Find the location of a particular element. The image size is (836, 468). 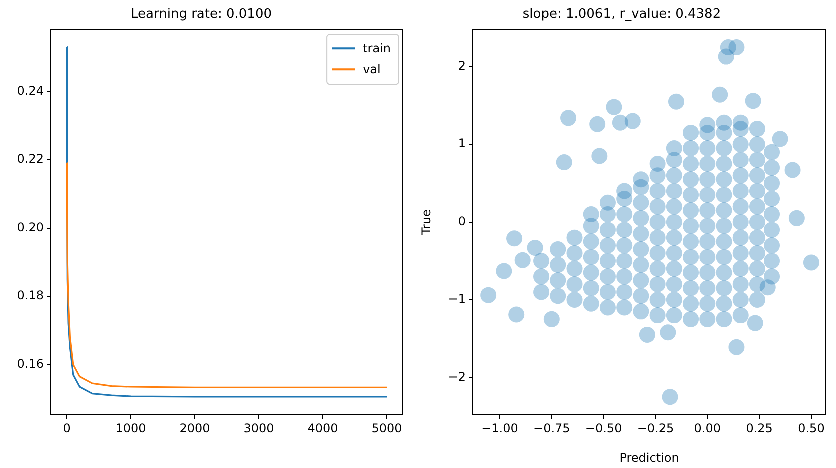

y-tick-label: 1 is located at coordinates (462, 143).